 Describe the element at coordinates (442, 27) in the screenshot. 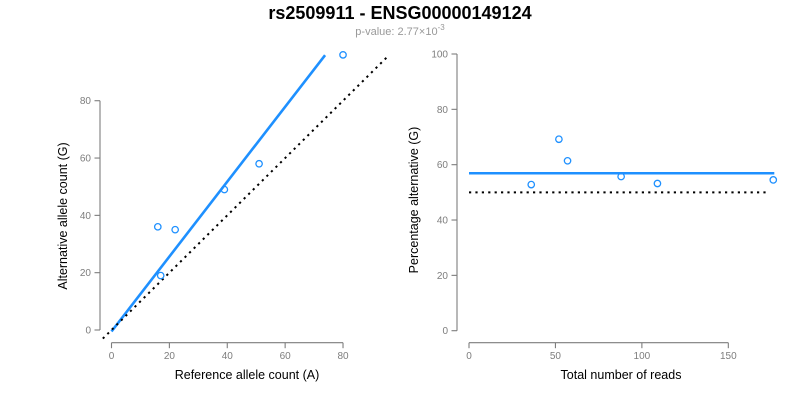

I see `pvalue-exponent: -3` at that location.